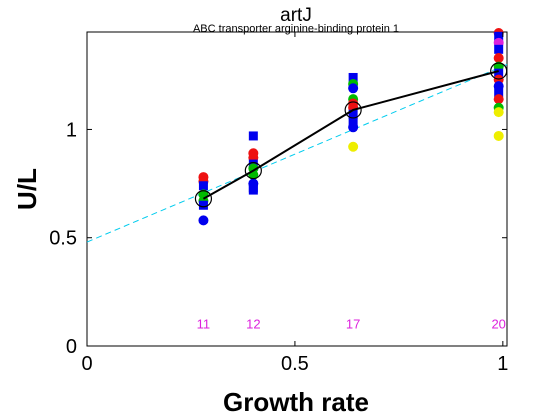 The height and width of the screenshot is (420, 560). What do you see at coordinates (295, 364) in the screenshot?
I see `x-tick-label: 0.5` at bounding box center [295, 364].